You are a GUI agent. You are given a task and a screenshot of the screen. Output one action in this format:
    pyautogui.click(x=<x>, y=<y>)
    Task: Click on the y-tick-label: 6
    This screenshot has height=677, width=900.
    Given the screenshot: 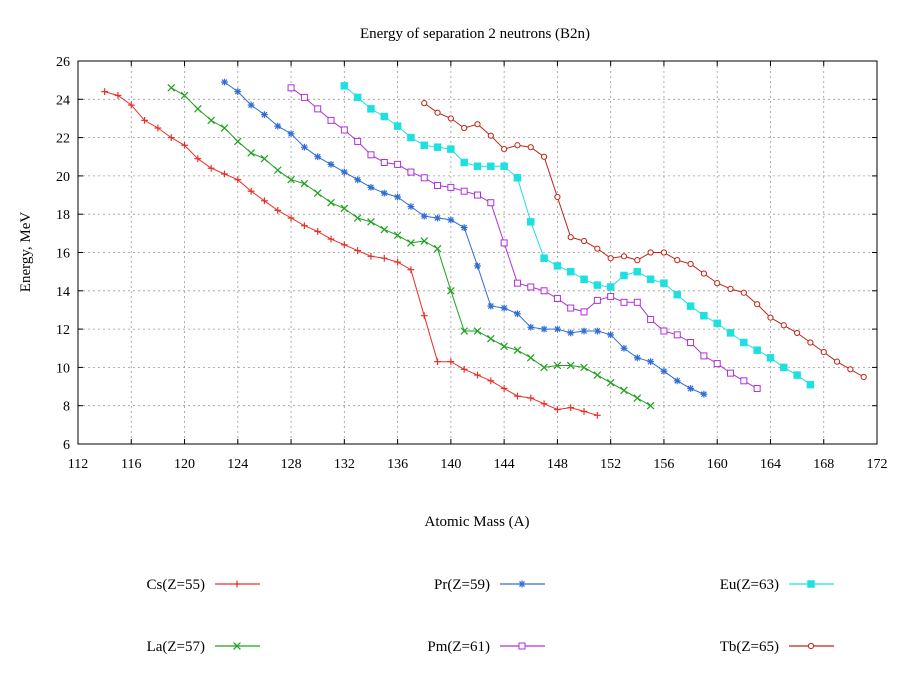 What is the action you would take?
    pyautogui.click(x=66, y=445)
    